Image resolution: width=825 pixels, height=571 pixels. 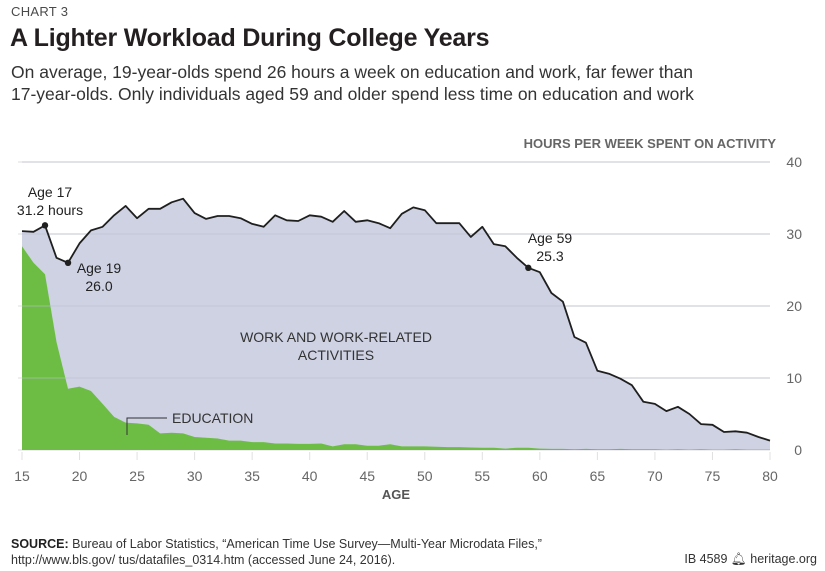 I want to click on chart-kicker: CHART 3, so click(x=40, y=11).